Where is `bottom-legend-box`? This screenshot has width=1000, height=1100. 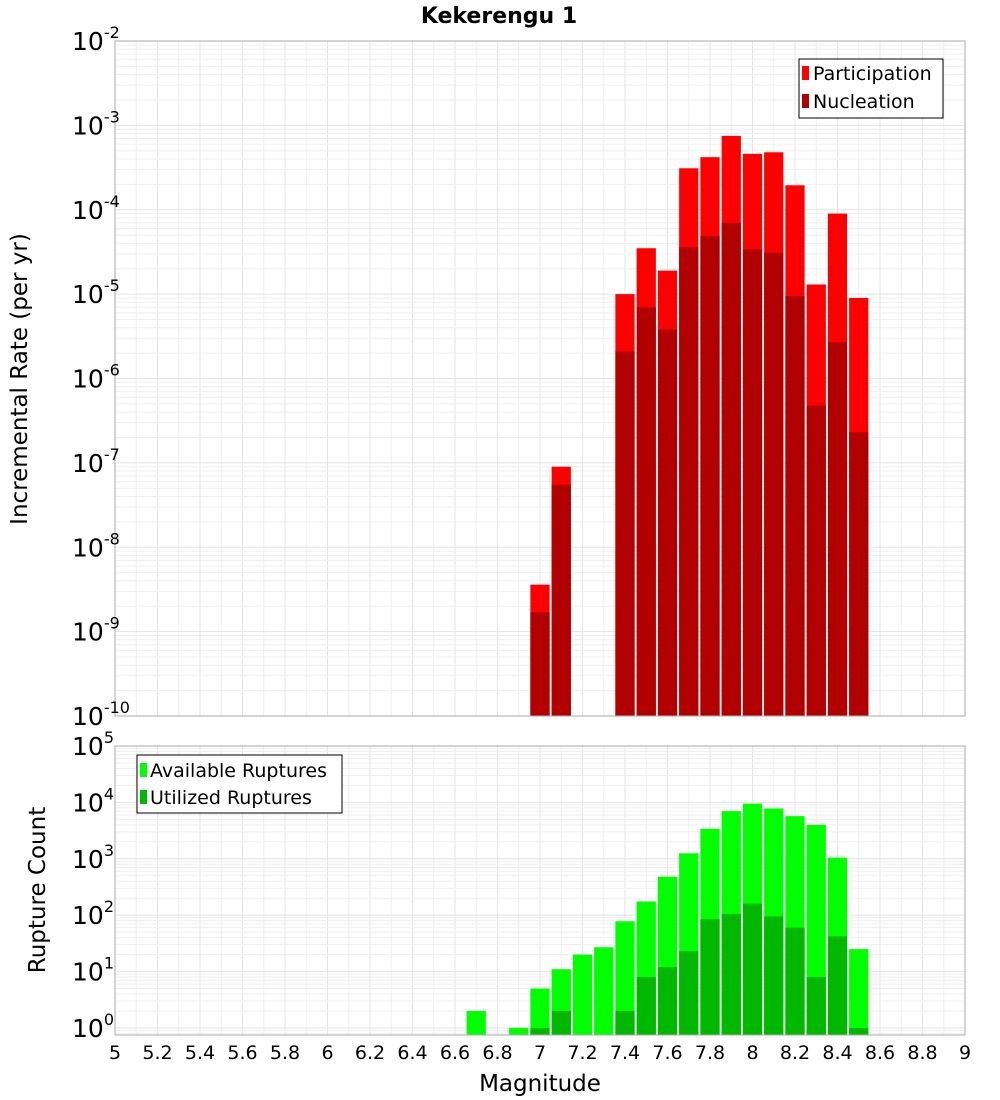
bottom-legend-box is located at coordinates (239, 784).